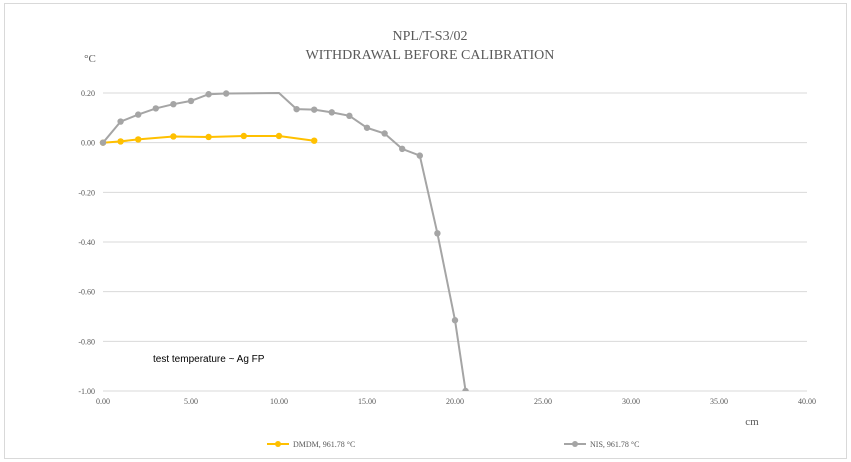  What do you see at coordinates (86, 391) in the screenshot?
I see `y-tick-label: -1.00` at bounding box center [86, 391].